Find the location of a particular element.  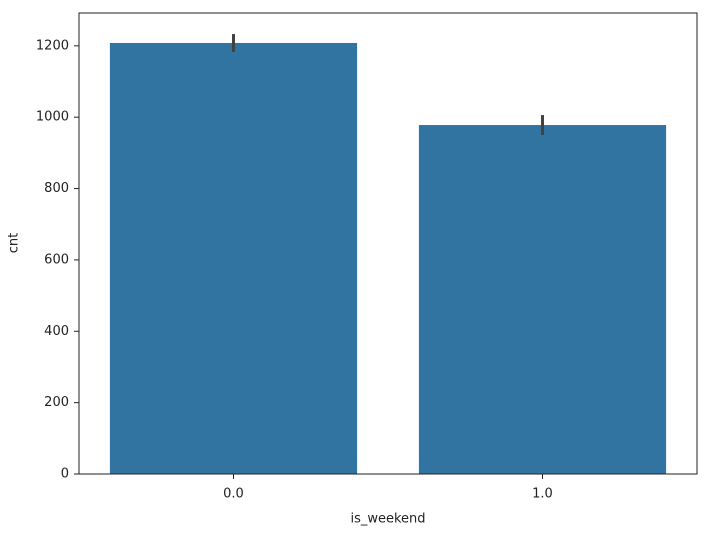

y-axis-label: cnt is located at coordinates (14, 243).